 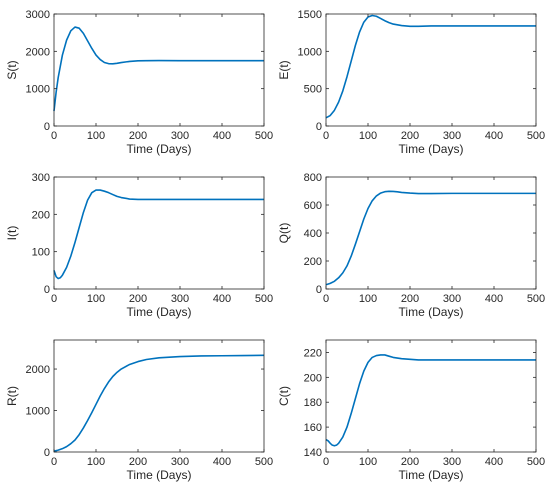 I want to click on y-axis-label: E(t), so click(x=284, y=69).